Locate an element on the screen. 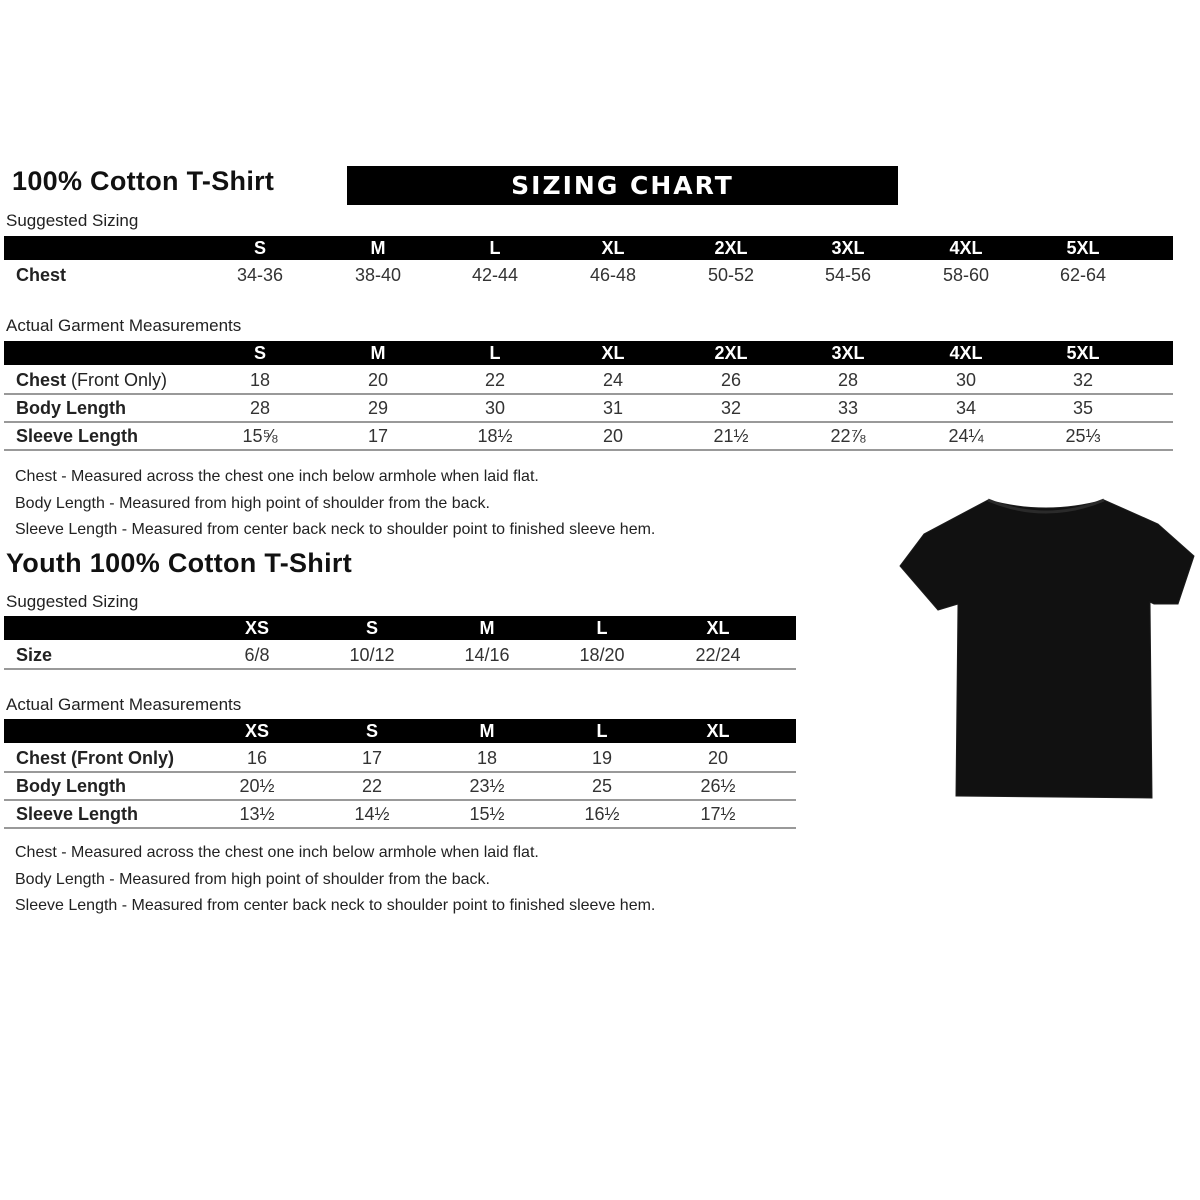 The height and width of the screenshot is (1200, 1200). table-cell: 17½ is located at coordinates (718, 814).